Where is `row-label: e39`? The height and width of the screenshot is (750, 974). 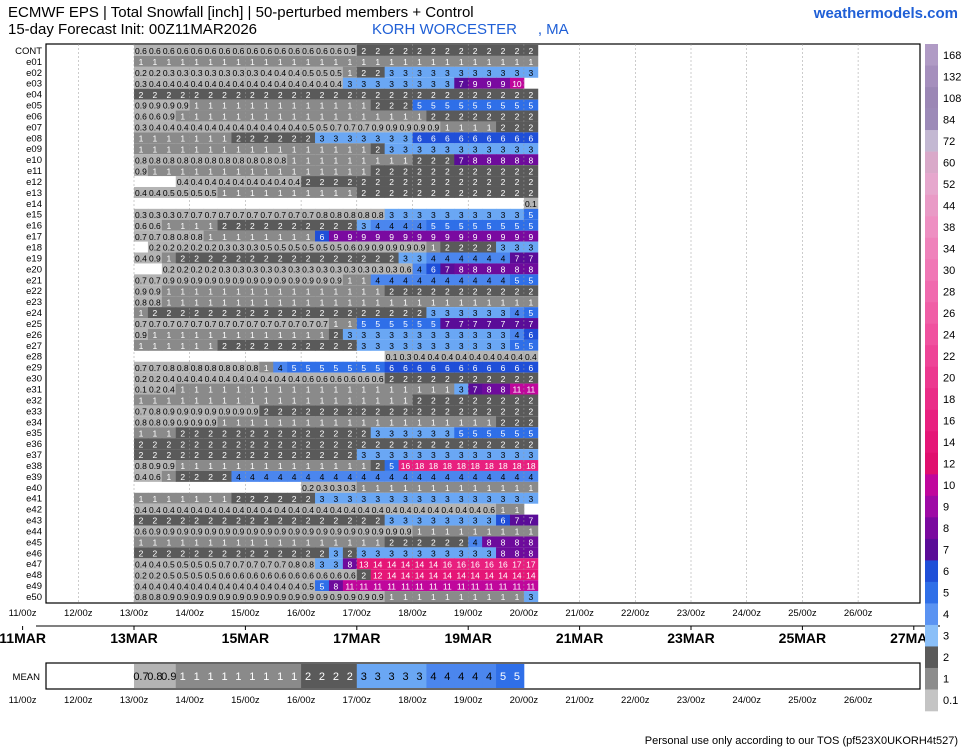
row-label: e39 is located at coordinates (34, 477).